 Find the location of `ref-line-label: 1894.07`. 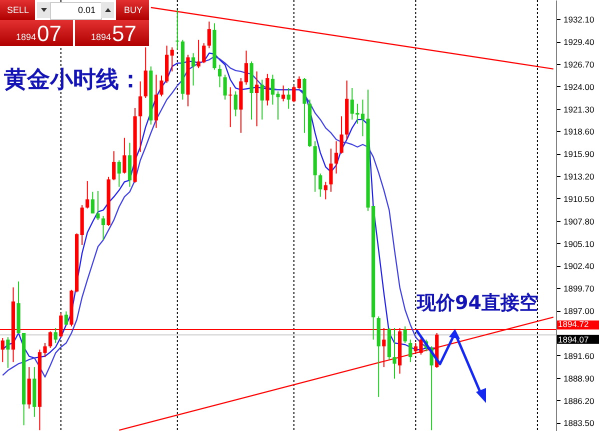

ref-line-label: 1894.07 is located at coordinates (573, 339).